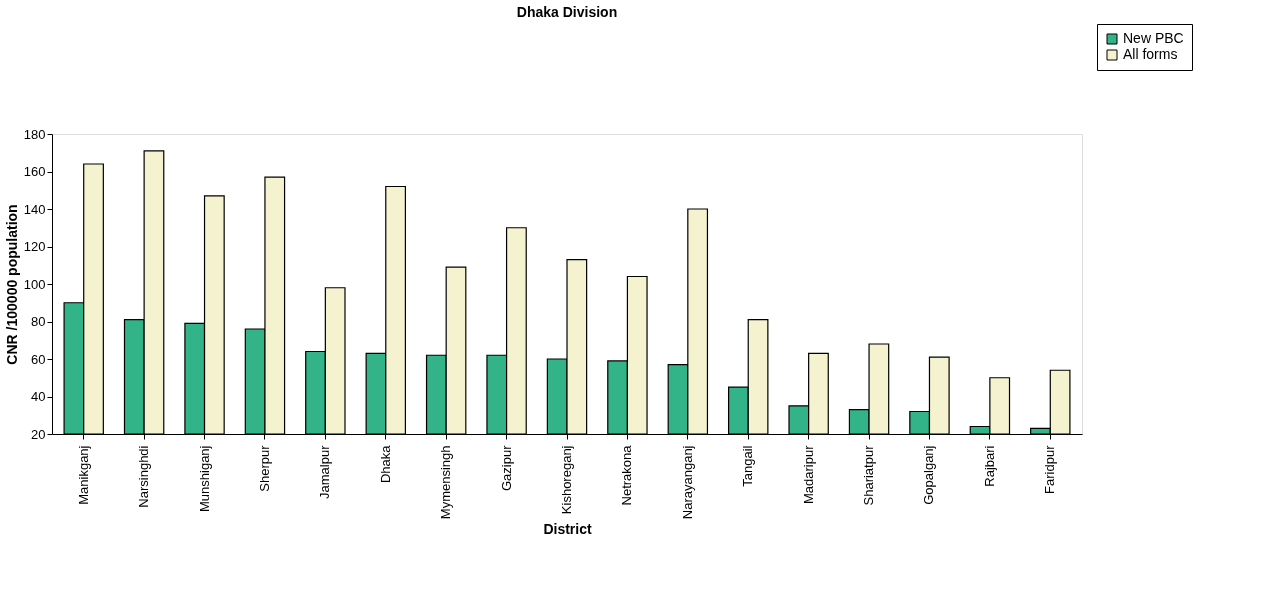 Image resolution: width=1267 pixels, height=614 pixels. What do you see at coordinates (385, 464) in the screenshot?
I see `x-tick-label: Dhaka` at bounding box center [385, 464].